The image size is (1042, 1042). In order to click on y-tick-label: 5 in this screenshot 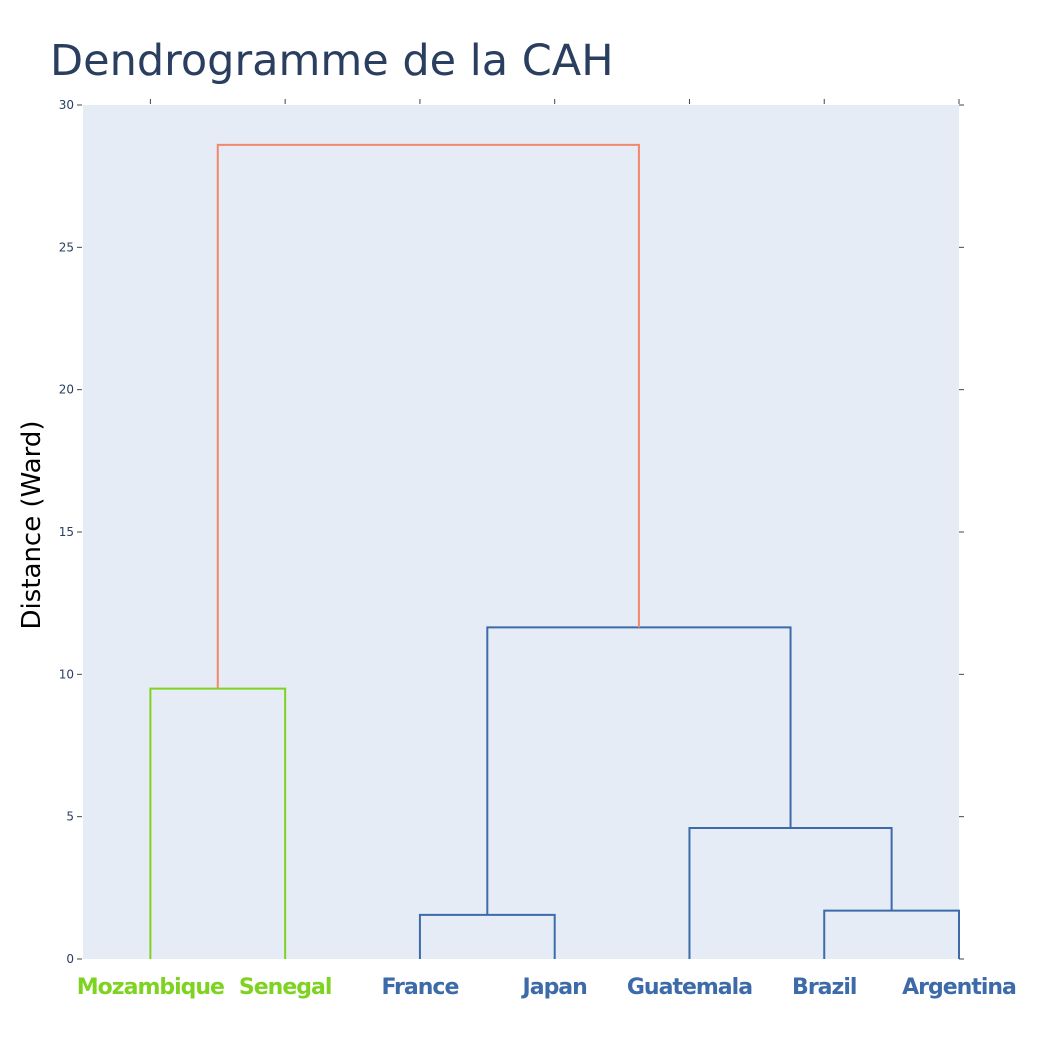, I will do `click(70, 817)`.